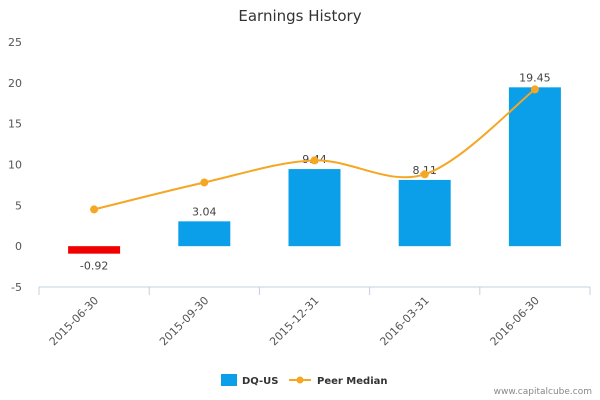 Image resolution: width=600 pixels, height=400 pixels. I want to click on bar-data-label: 3.04, so click(204, 211).